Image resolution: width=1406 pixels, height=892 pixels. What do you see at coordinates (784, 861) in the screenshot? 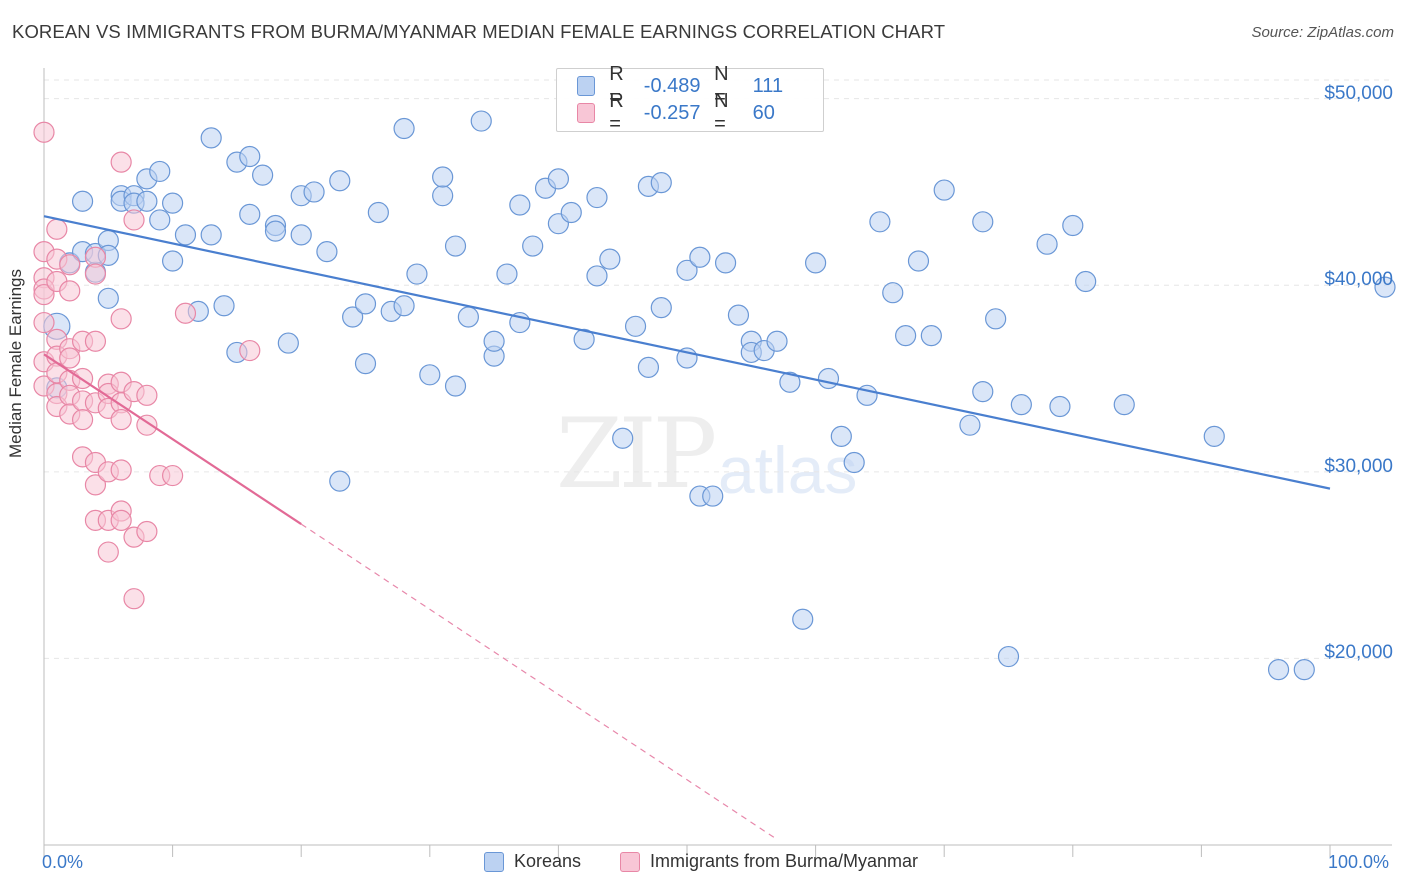
I see `legend-label-burma: Immigrants from Burma/Myanmar` at bounding box center [784, 861].